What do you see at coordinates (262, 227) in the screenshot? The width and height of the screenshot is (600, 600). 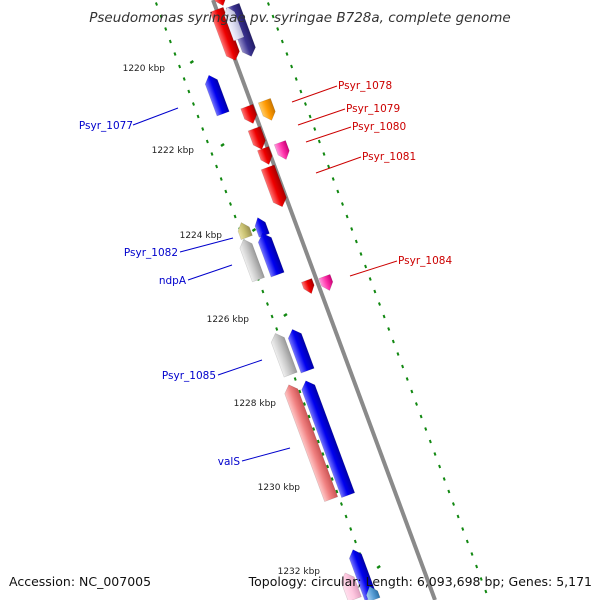 I see `gene-psyr-1082b` at bounding box center [262, 227].